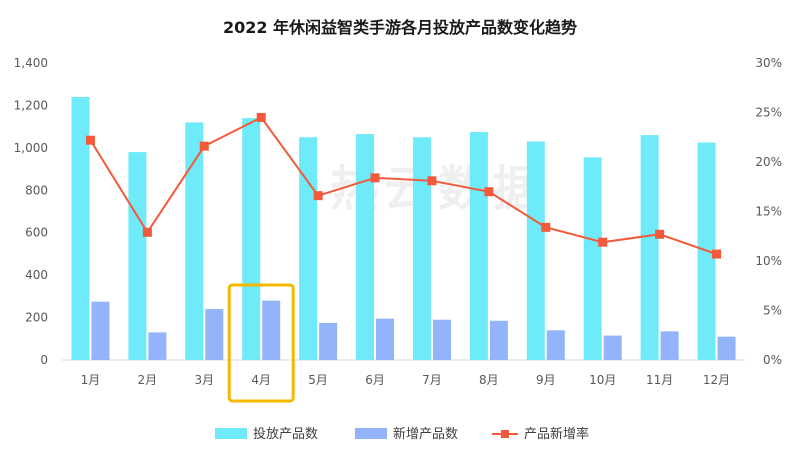  Describe the element at coordinates (31, 148) in the screenshot. I see `y-left-tick-label: 1,000` at that location.